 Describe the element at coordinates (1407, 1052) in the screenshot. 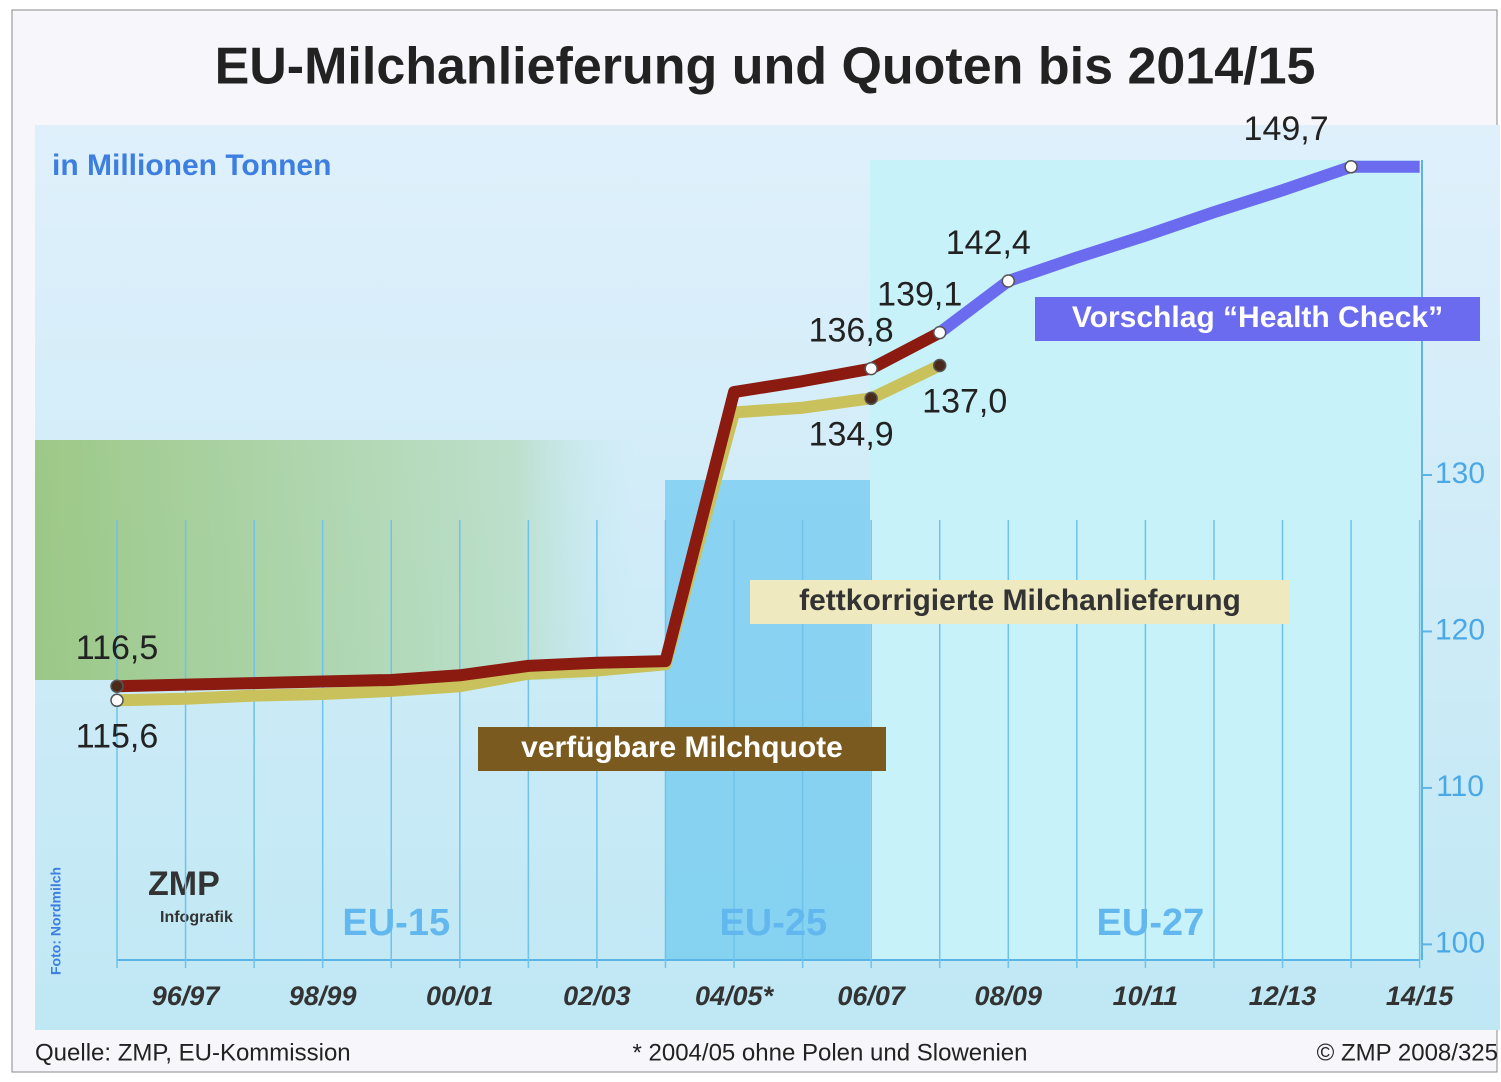

I see `copyright: © ZMP 2008/325` at that location.